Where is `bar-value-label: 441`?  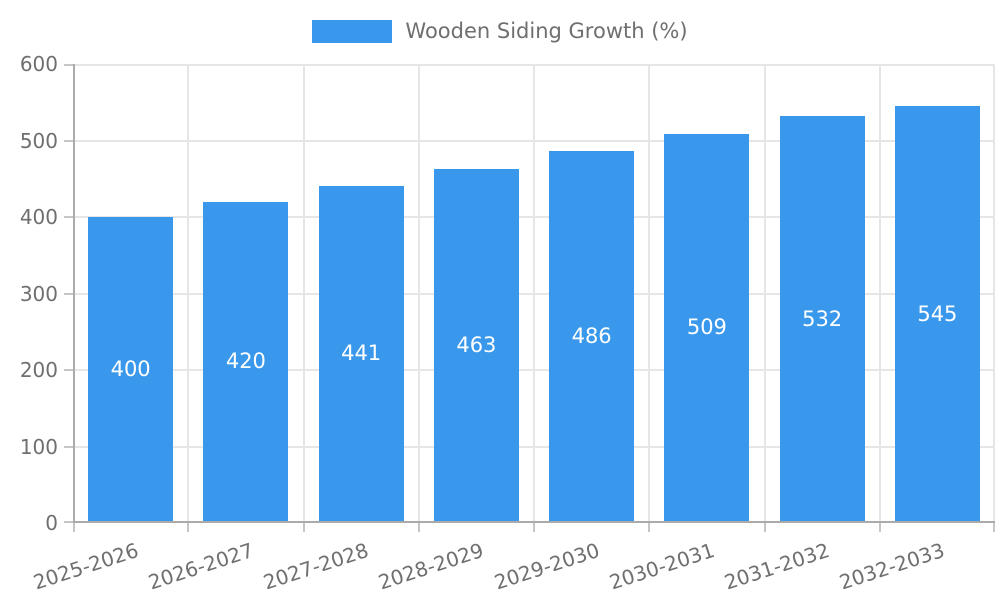 bar-value-label: 441 is located at coordinates (361, 353).